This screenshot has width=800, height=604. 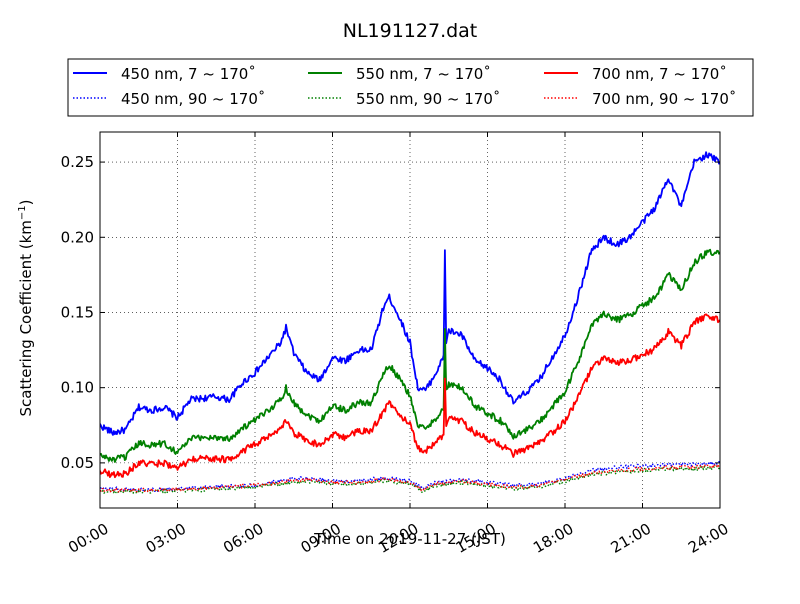 I want to click on x-axis-label: Time on 2019-11-27 (JST), so click(x=409, y=539).